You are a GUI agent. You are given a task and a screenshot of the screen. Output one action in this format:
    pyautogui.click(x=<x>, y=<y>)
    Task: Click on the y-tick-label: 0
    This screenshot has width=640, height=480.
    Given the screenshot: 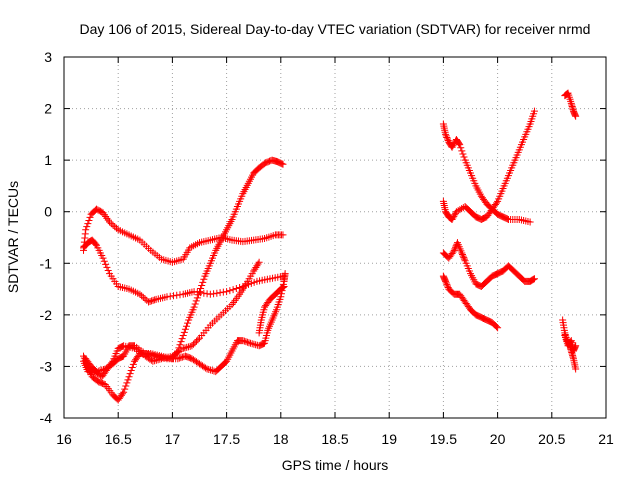 What is the action you would take?
    pyautogui.click(x=48, y=212)
    